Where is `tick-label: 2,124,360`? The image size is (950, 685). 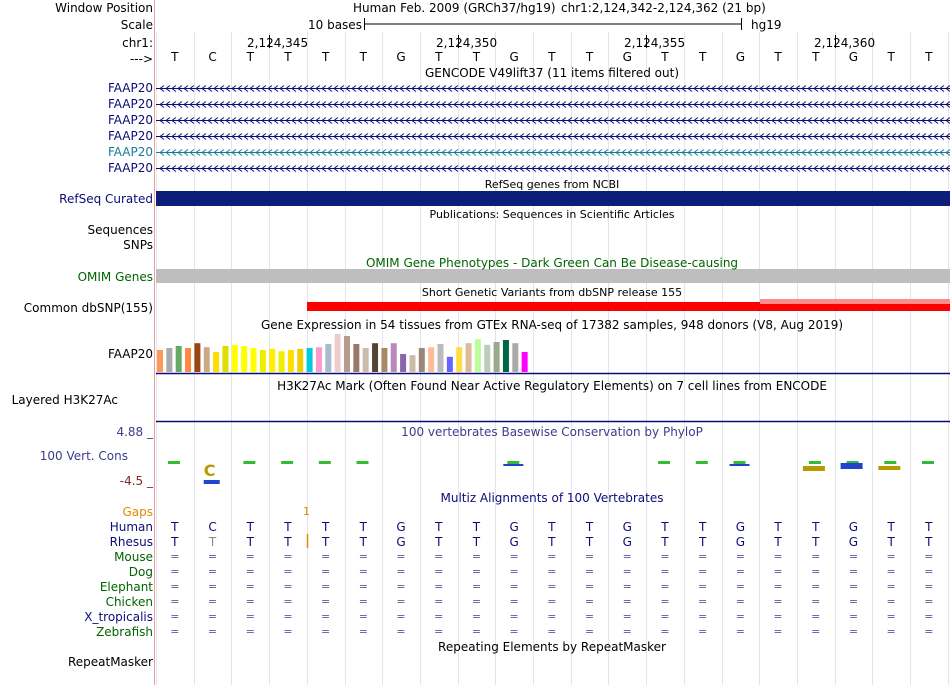 tick-label: 2,124,360 is located at coordinates (845, 43).